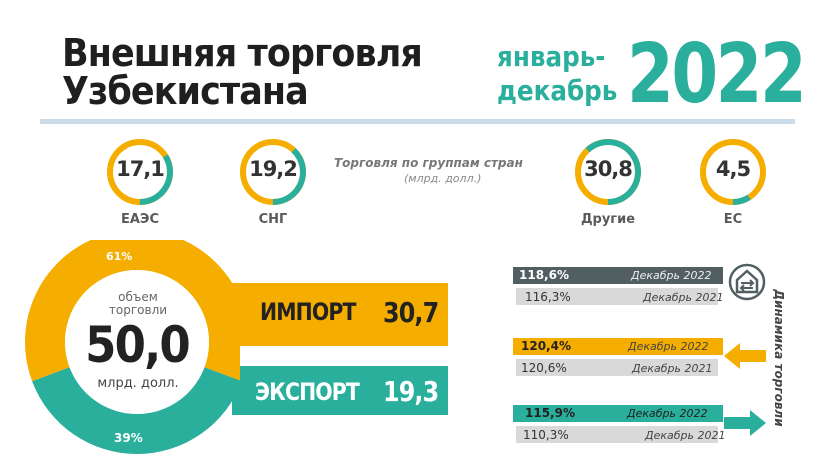  I want to click on group-label-eu: ЕС, so click(733, 219).